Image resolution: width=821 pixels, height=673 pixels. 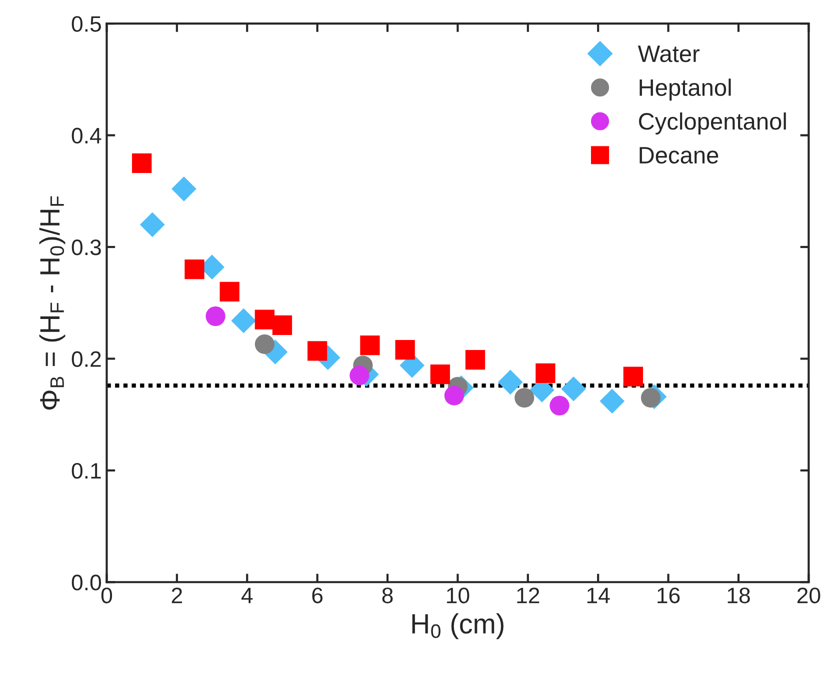 What do you see at coordinates (387, 596) in the screenshot?
I see `x-tick-label: 8` at bounding box center [387, 596].